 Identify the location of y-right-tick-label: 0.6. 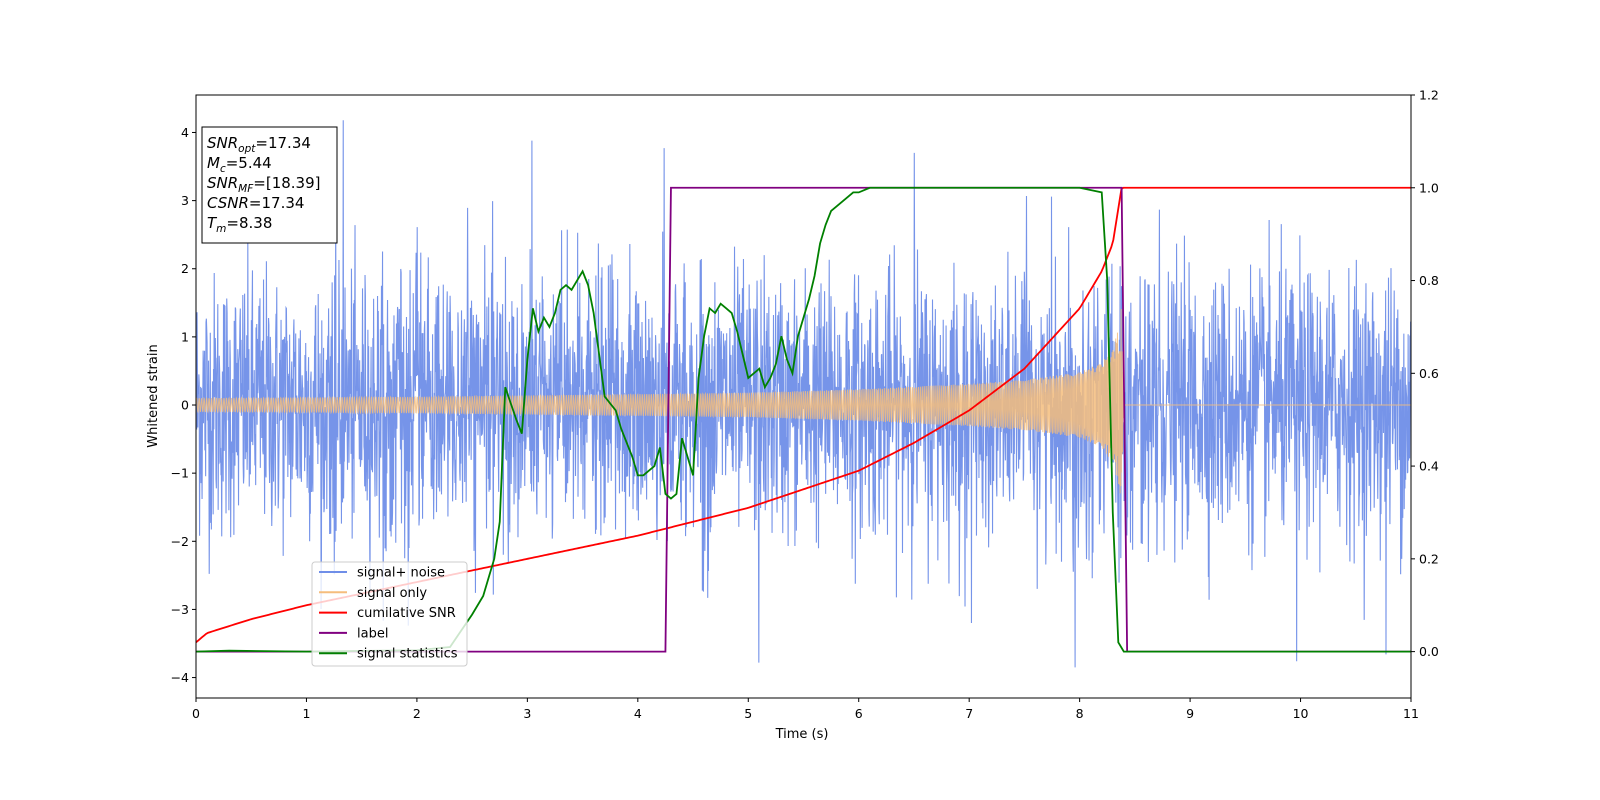
(1429, 373).